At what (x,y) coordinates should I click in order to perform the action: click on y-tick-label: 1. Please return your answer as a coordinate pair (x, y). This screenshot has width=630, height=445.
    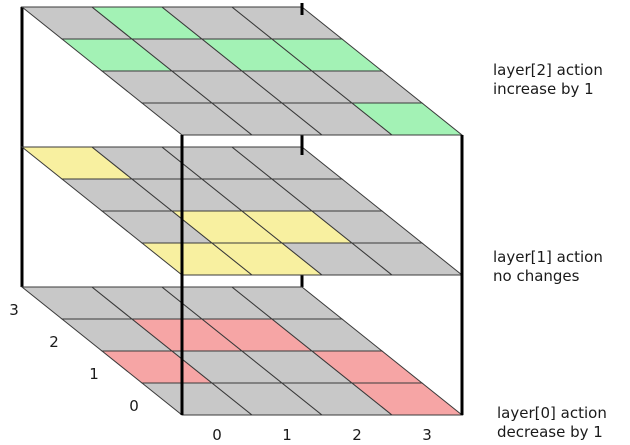
    Looking at the image, I should click on (94, 374).